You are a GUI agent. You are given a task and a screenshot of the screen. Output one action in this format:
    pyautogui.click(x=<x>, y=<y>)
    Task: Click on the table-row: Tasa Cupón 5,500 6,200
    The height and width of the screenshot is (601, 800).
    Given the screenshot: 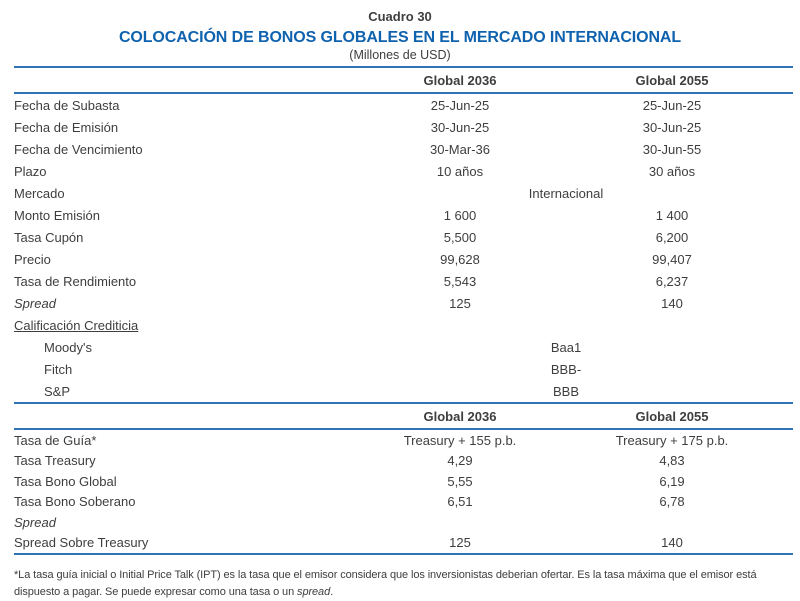 What is the action you would take?
    pyautogui.click(x=403, y=237)
    